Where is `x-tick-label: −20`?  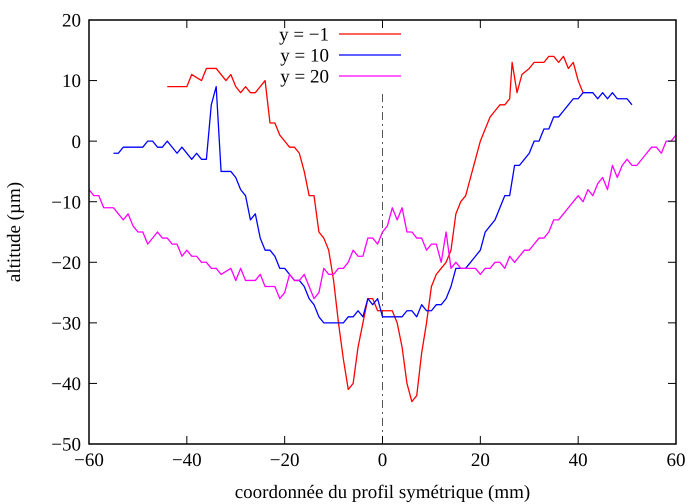 x-tick-label: −20 is located at coordinates (285, 460).